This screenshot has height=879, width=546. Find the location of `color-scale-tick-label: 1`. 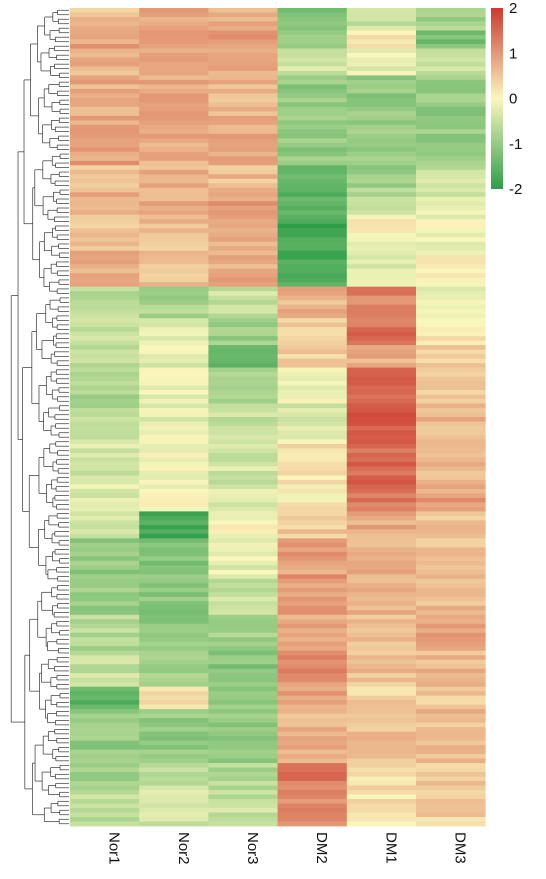

color-scale-tick-label: 1 is located at coordinates (513, 53).